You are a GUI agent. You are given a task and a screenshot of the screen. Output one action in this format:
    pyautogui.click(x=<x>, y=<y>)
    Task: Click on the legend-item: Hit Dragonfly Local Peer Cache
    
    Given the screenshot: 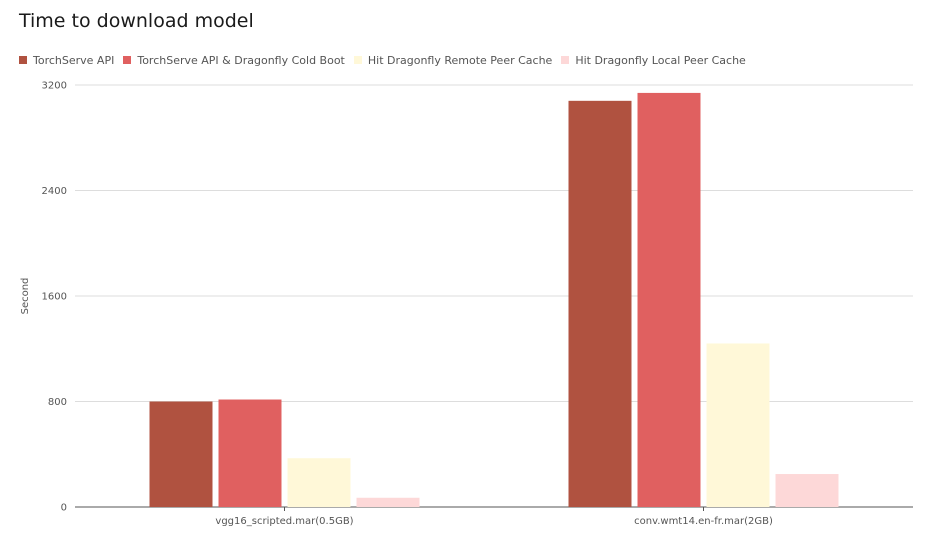 What is the action you would take?
    pyautogui.click(x=653, y=60)
    